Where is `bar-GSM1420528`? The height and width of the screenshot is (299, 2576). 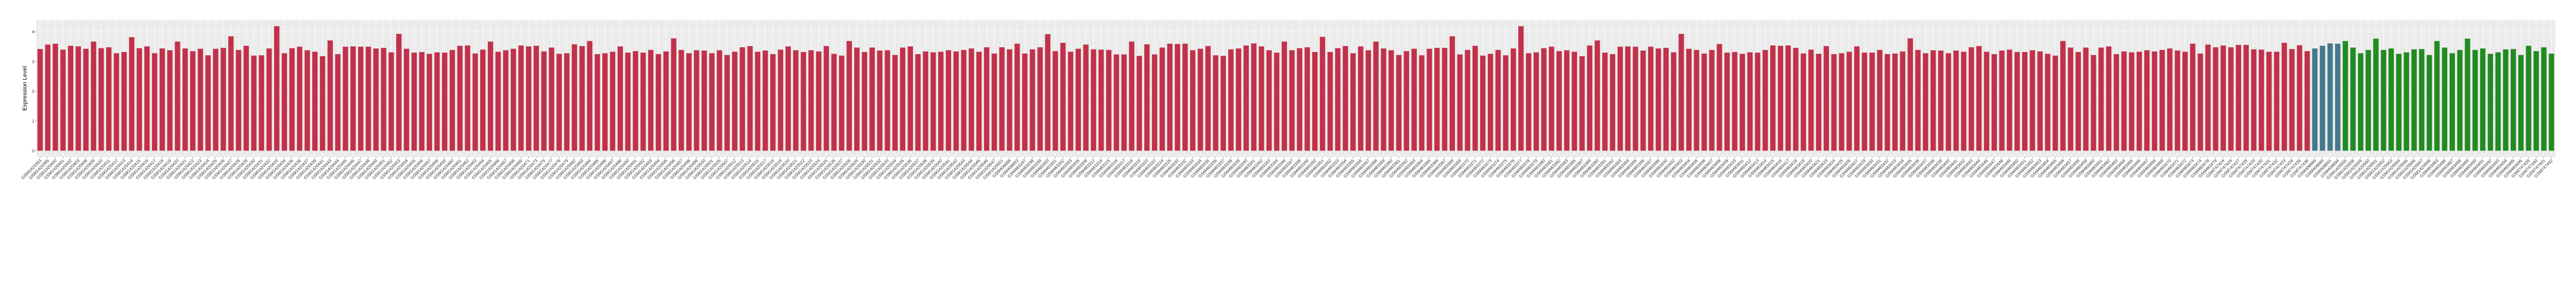
bar-GSM1420528 is located at coordinates (849, 96).